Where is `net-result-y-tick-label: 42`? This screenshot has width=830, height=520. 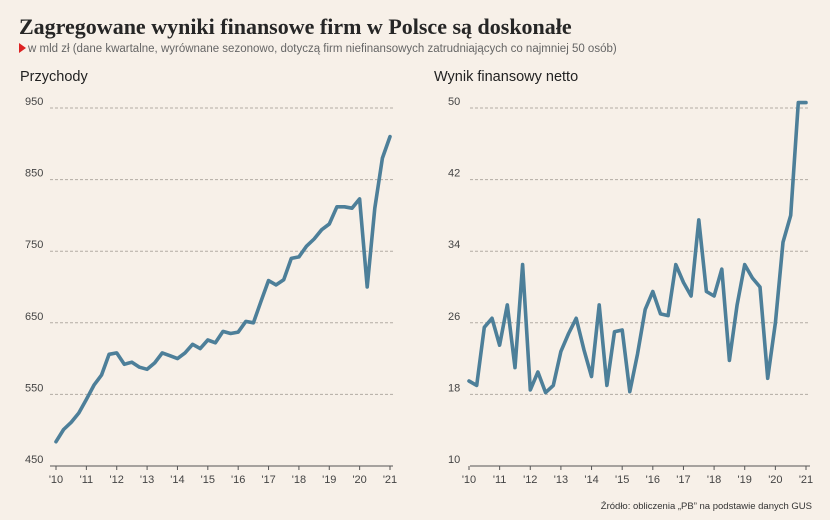 net-result-y-tick-label: 42 is located at coordinates (454, 174).